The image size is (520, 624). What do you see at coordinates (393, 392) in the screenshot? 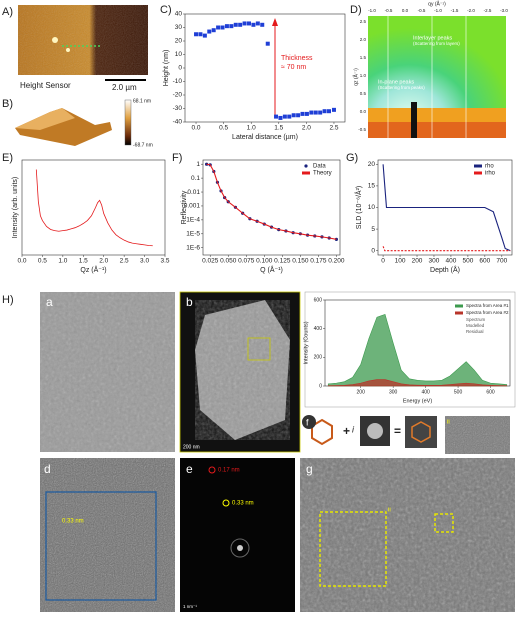
I see `x-tick-label: 300` at bounding box center [393, 392].